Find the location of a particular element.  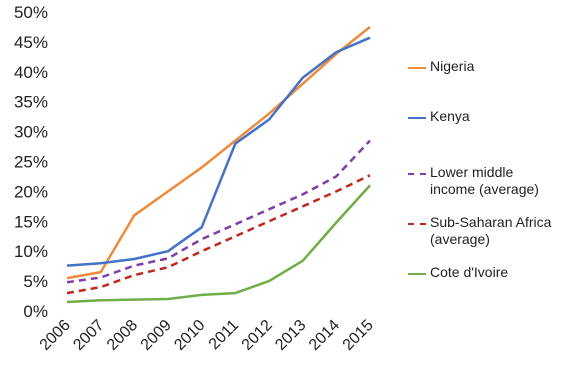

y-tick-label: 45% is located at coordinates (31, 42).